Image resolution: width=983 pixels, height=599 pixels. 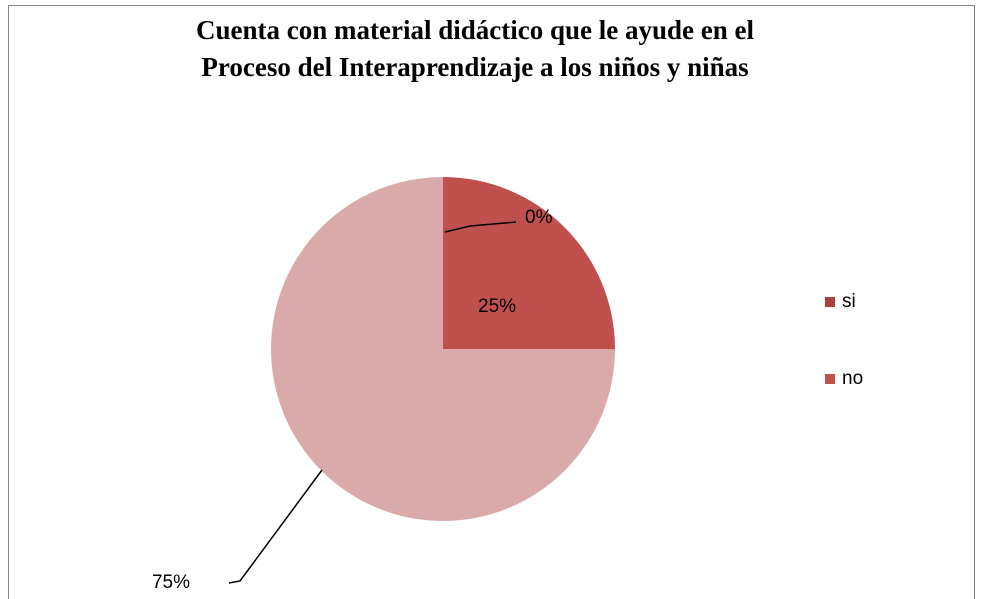 I want to click on data-label: 0%, so click(x=539, y=217).